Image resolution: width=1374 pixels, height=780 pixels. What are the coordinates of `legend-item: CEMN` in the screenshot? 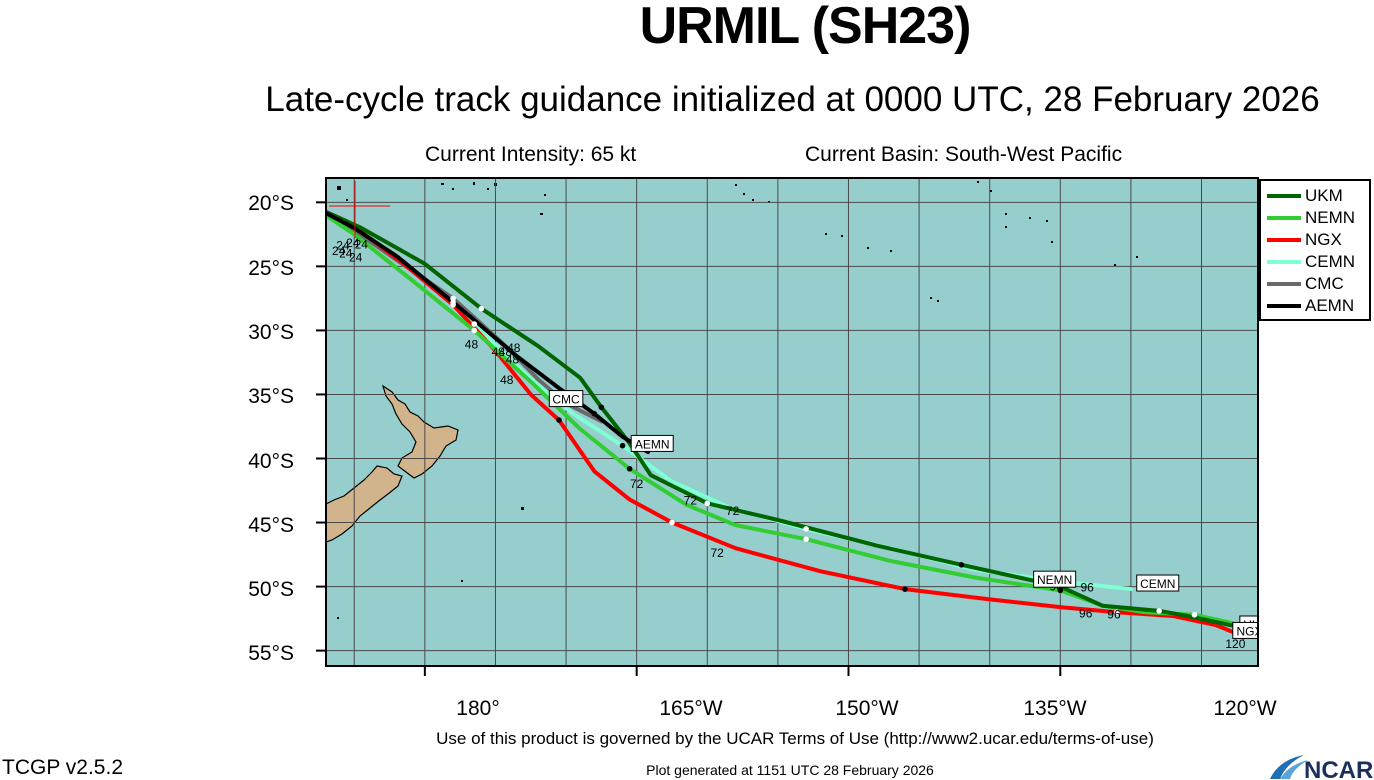 It's located at (1315, 262).